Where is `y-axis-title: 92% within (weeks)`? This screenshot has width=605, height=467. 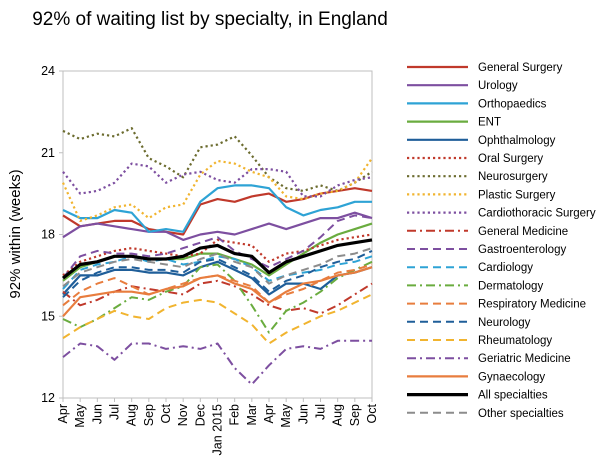 y-axis-title: 92% within (weeks) is located at coordinates (15, 233).